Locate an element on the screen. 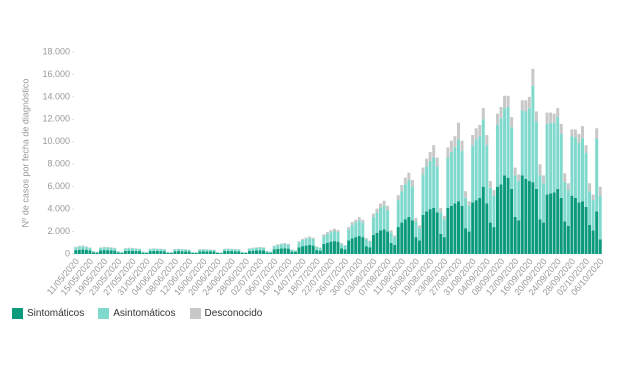 The width and height of the screenshot is (620, 368). y-tick-label: 16.000 is located at coordinates (56, 74).